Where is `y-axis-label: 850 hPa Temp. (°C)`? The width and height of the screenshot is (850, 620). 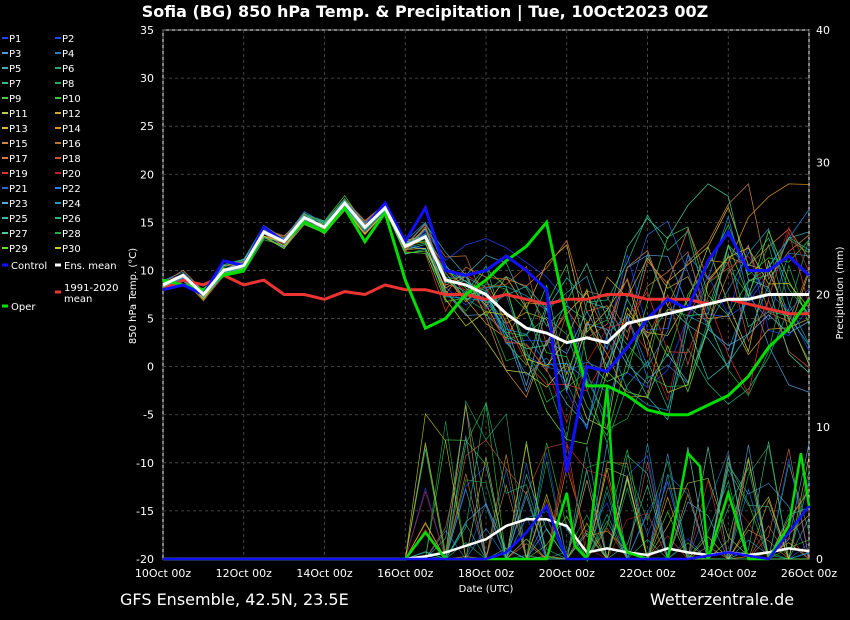 y-axis-label: 850 hPa Temp. (°C) is located at coordinates (133, 296).